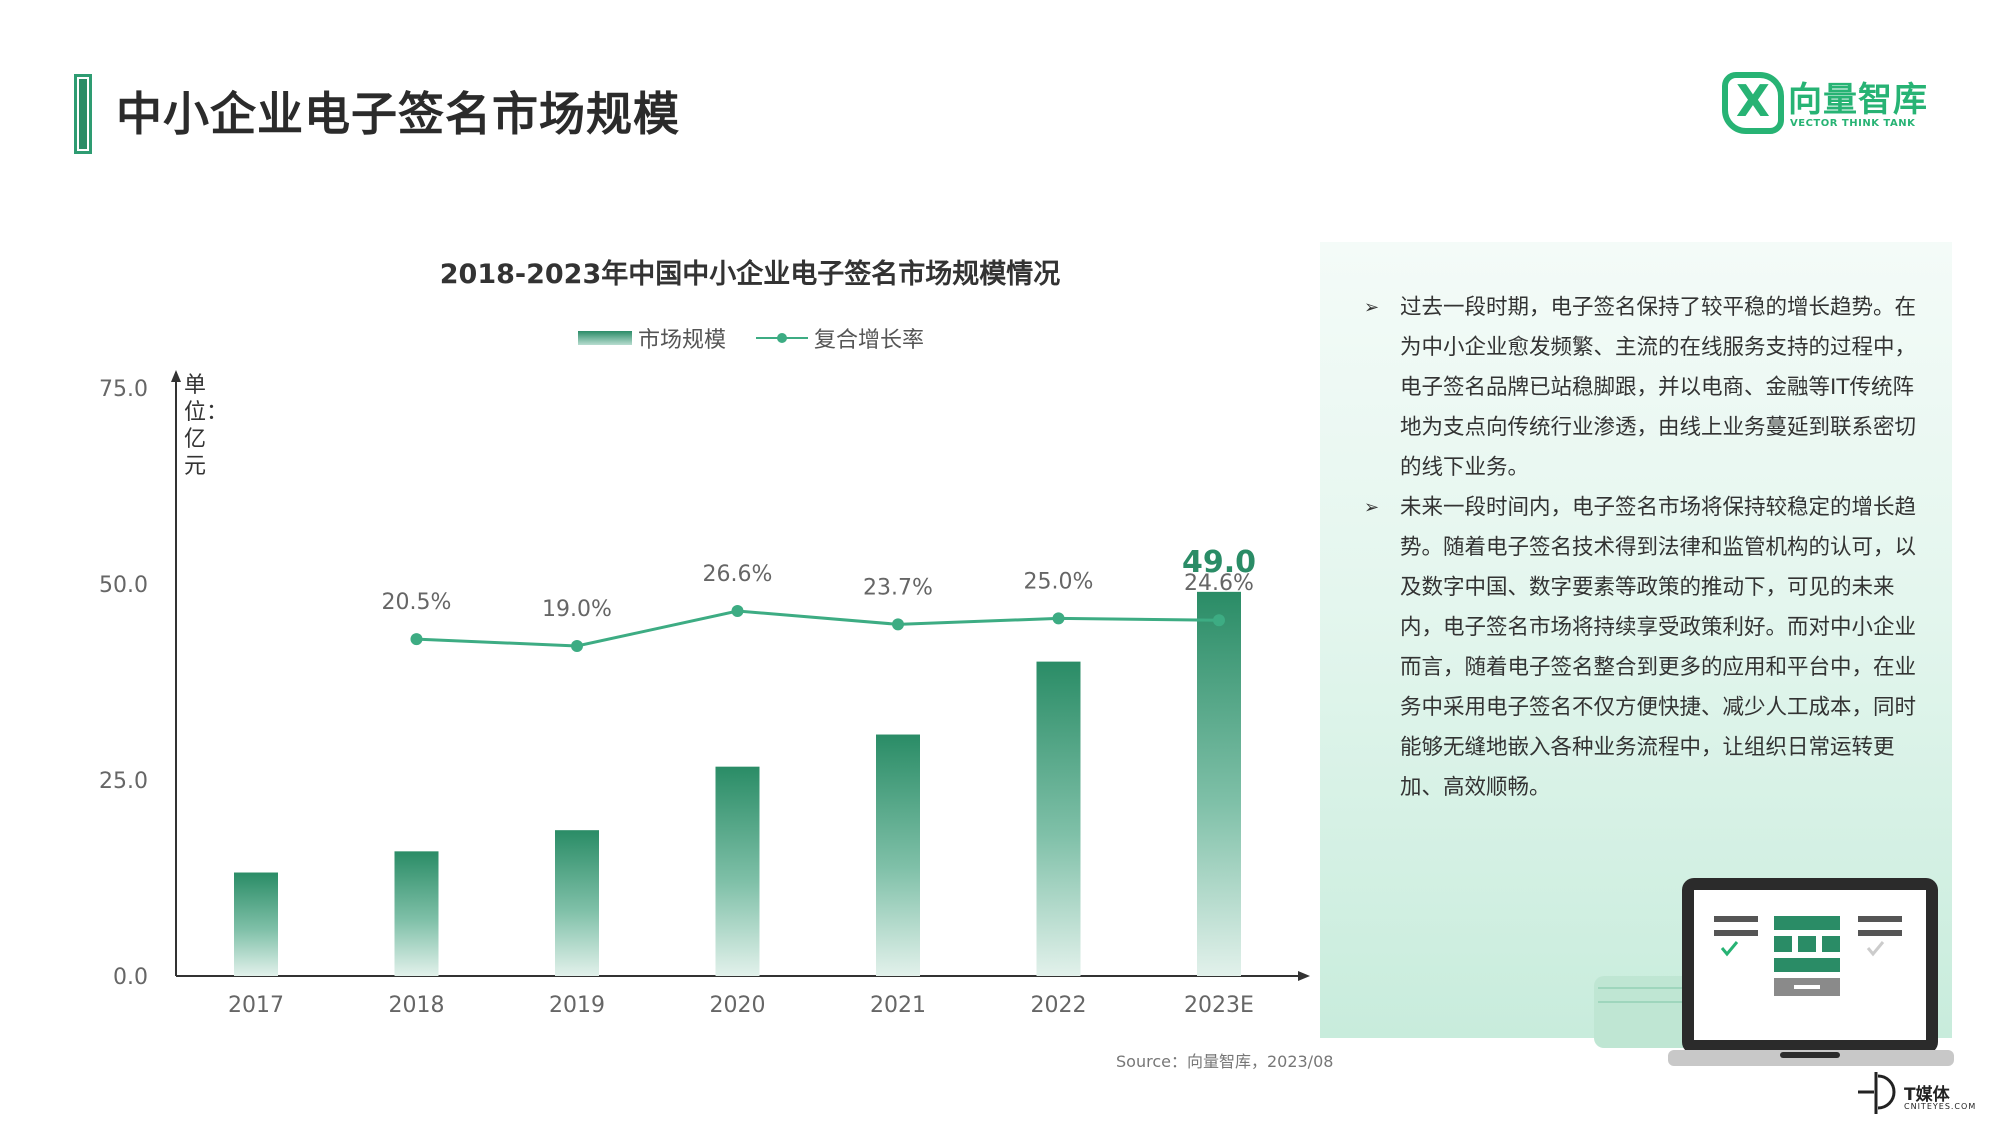 This screenshot has width=2000, height=1125. What do you see at coordinates (1877, 1093) in the screenshot?
I see `t-media-logo-icon` at bounding box center [1877, 1093].